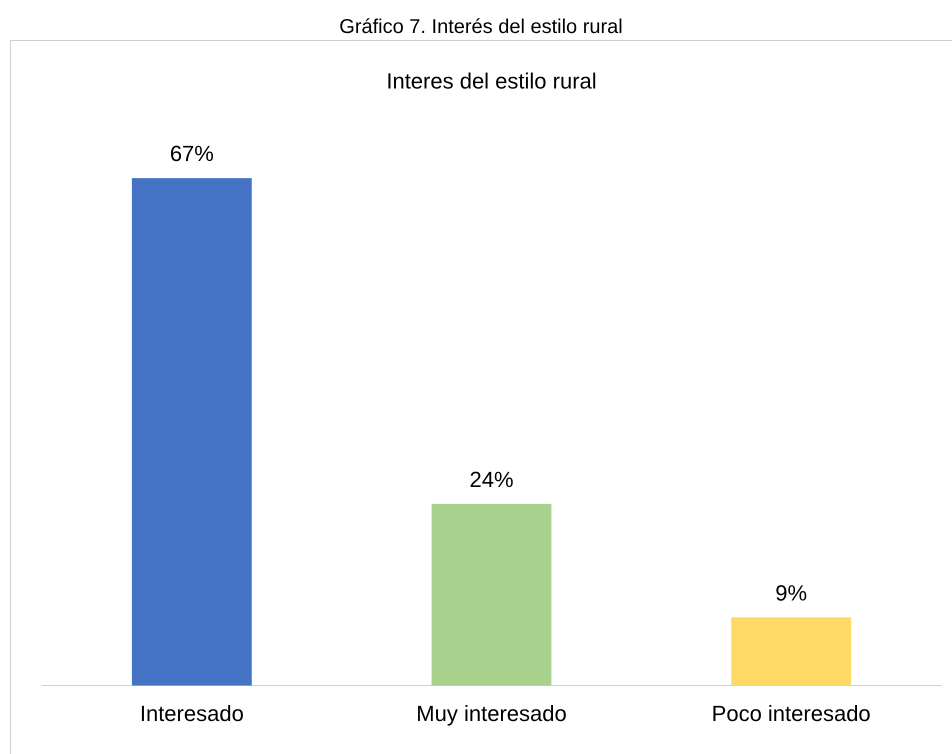 Image resolution: width=952 pixels, height=754 pixels. Describe the element at coordinates (192, 153) in the screenshot. I see `data-label: 67%` at that location.